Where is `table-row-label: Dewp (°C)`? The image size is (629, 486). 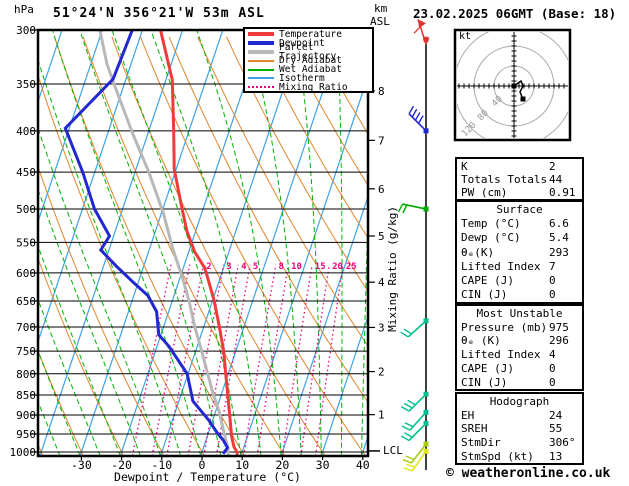 table-row-label: Dewp (°C) is located at coordinates (491, 238).